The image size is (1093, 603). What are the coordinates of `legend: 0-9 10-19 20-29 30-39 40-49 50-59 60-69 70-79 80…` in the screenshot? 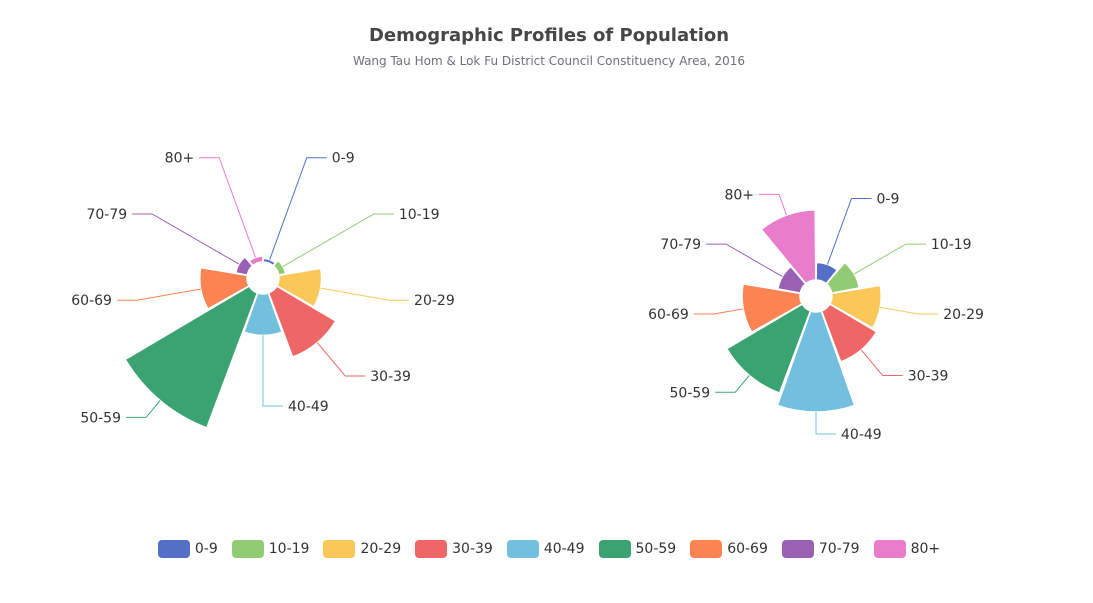 It's located at (546, 549).